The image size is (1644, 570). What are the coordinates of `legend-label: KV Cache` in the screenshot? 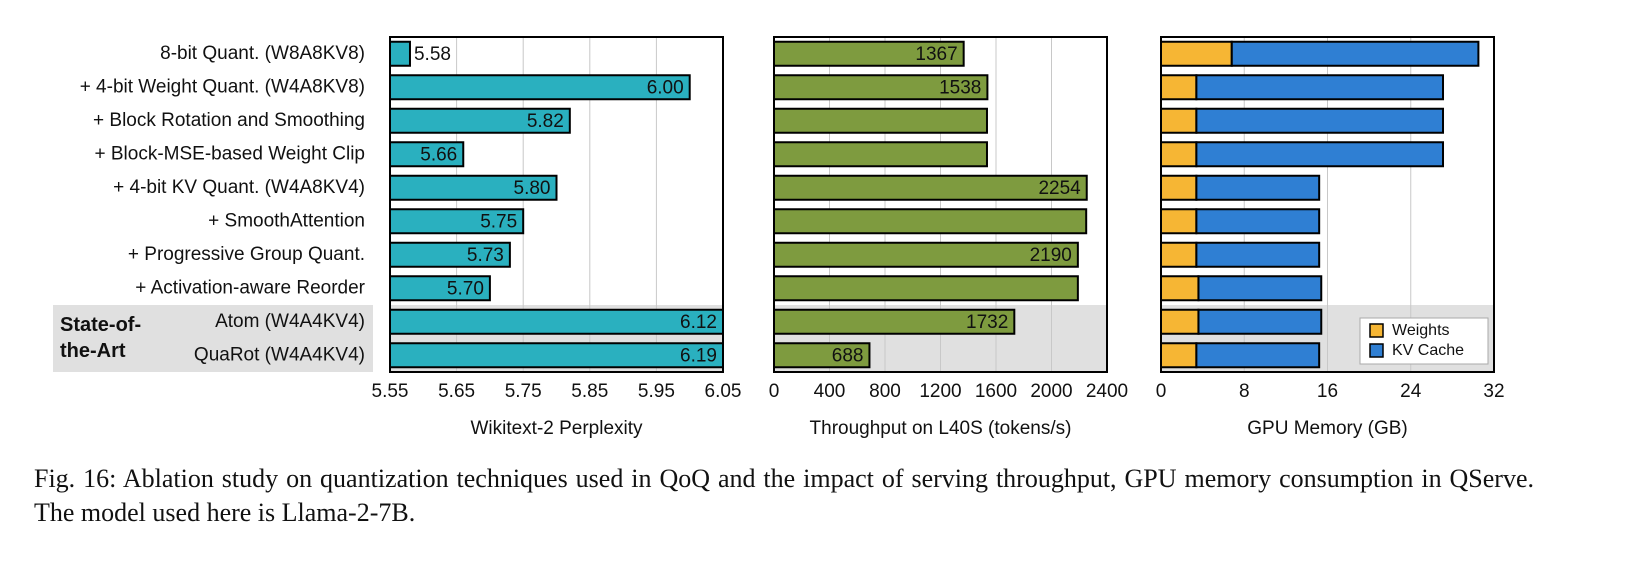 It's located at (1428, 350).